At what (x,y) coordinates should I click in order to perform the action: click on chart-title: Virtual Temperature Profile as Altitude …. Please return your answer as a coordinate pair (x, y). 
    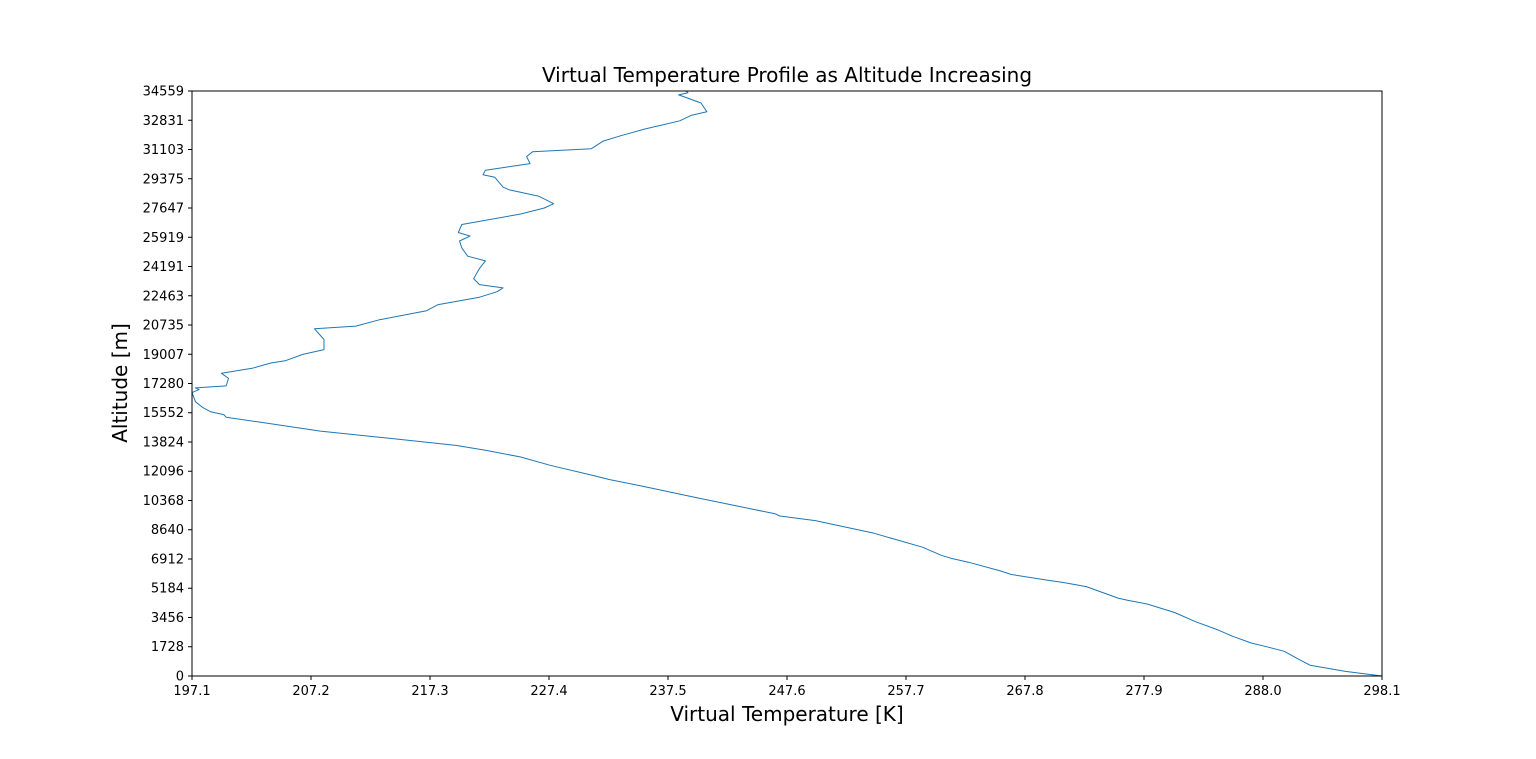
    Looking at the image, I should click on (787, 75).